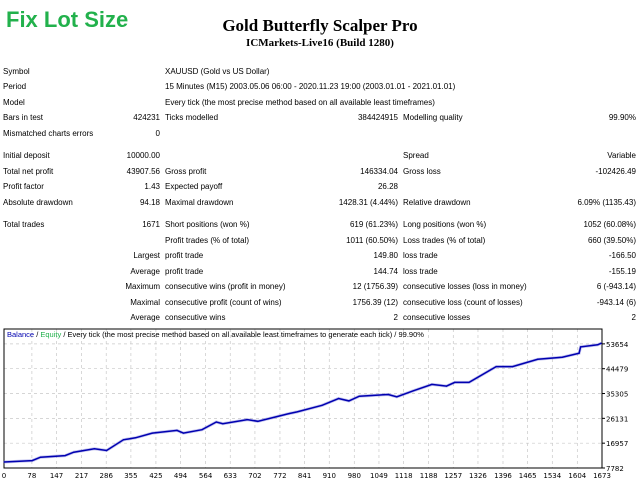 The image size is (640, 480). Describe the element at coordinates (617, 419) in the screenshot. I see `y-tick-label: 26131` at that location.